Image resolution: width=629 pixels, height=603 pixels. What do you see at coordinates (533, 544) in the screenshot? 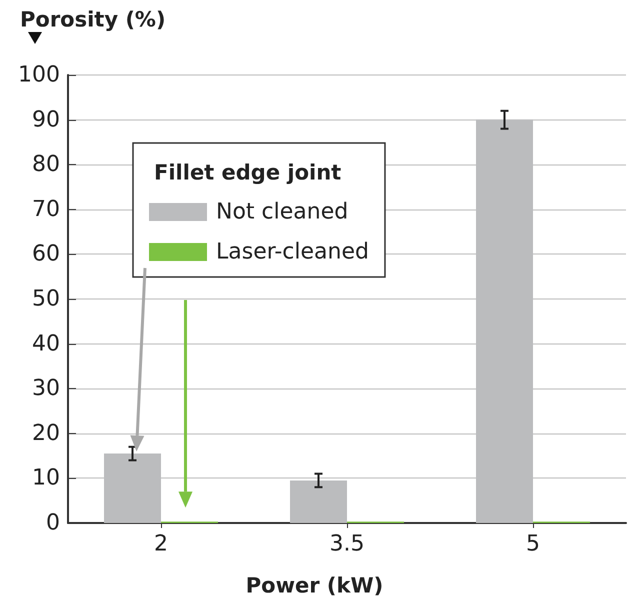
I see `x-tick-label: 5` at bounding box center [533, 544].